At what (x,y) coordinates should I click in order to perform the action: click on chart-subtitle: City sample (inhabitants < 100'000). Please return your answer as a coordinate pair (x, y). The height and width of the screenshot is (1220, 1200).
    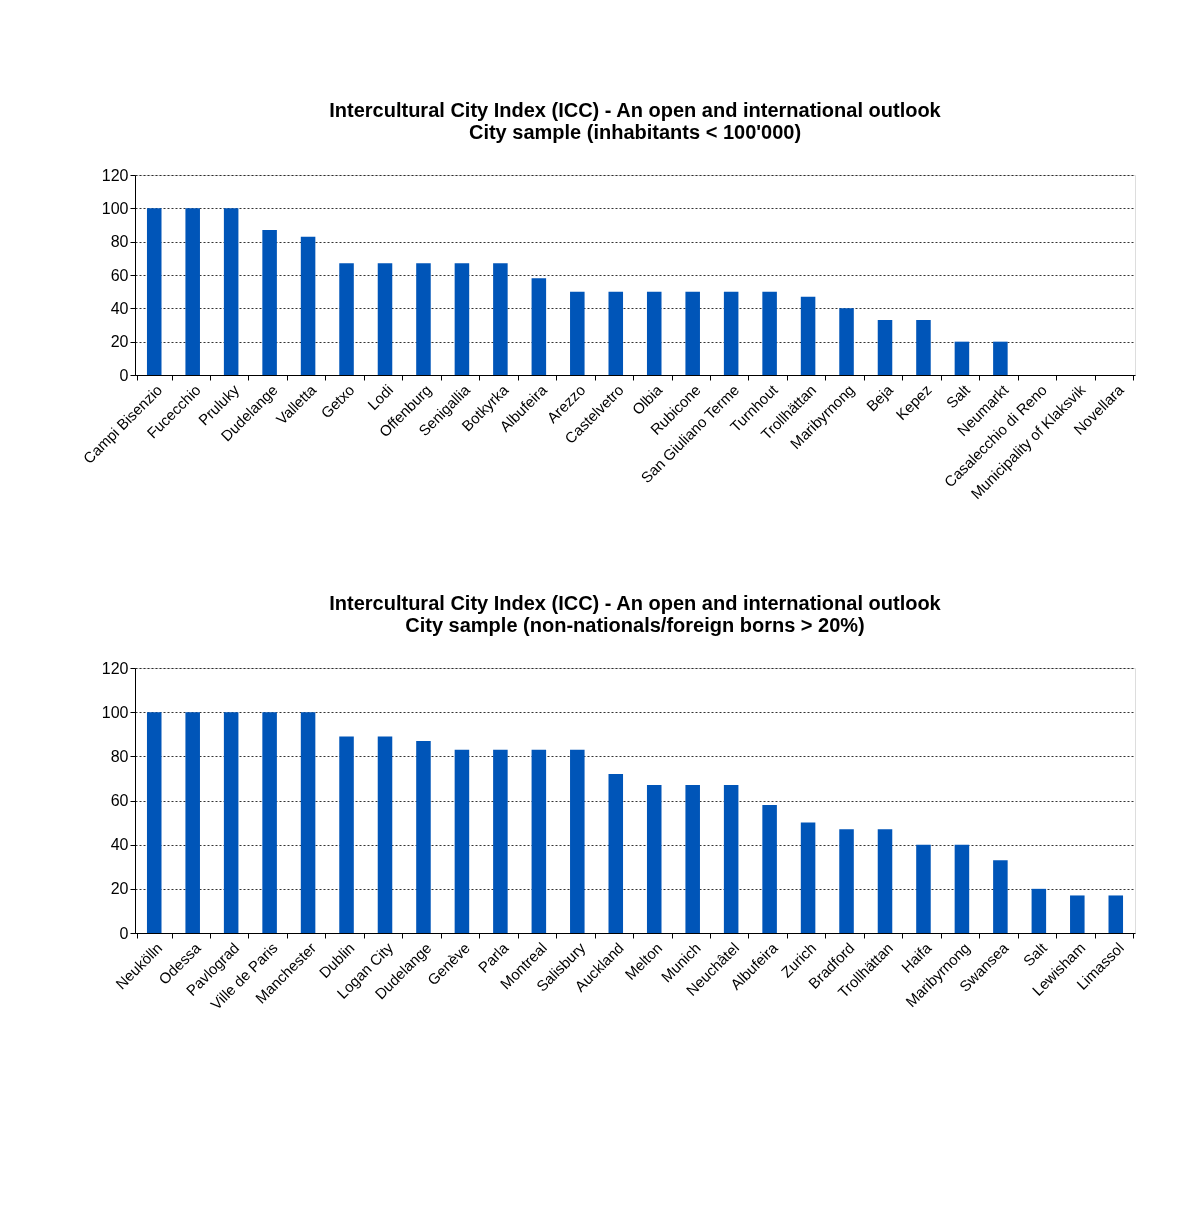
    Looking at the image, I should click on (635, 132).